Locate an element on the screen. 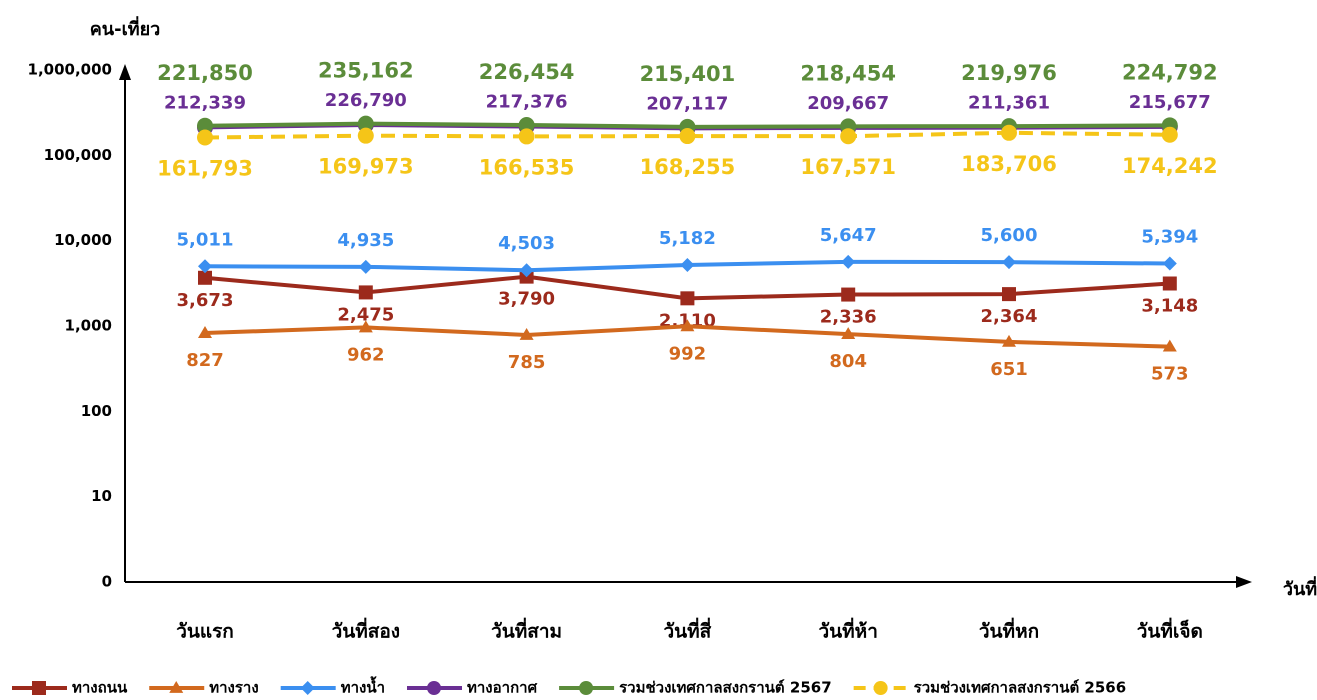  legend-label: รวมช่วงเทศกาลสงกรานต์ 2566 is located at coordinates (1020, 688).